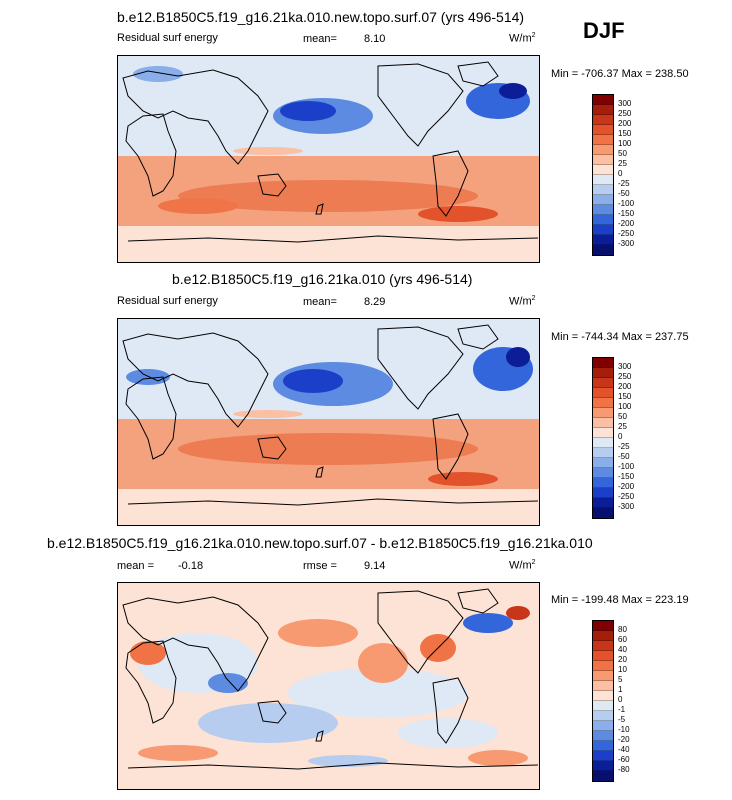 Image resolution: width=732 pixels, height=800 pixels. I want to click on colorbar-tick-label: -80, so click(624, 769).